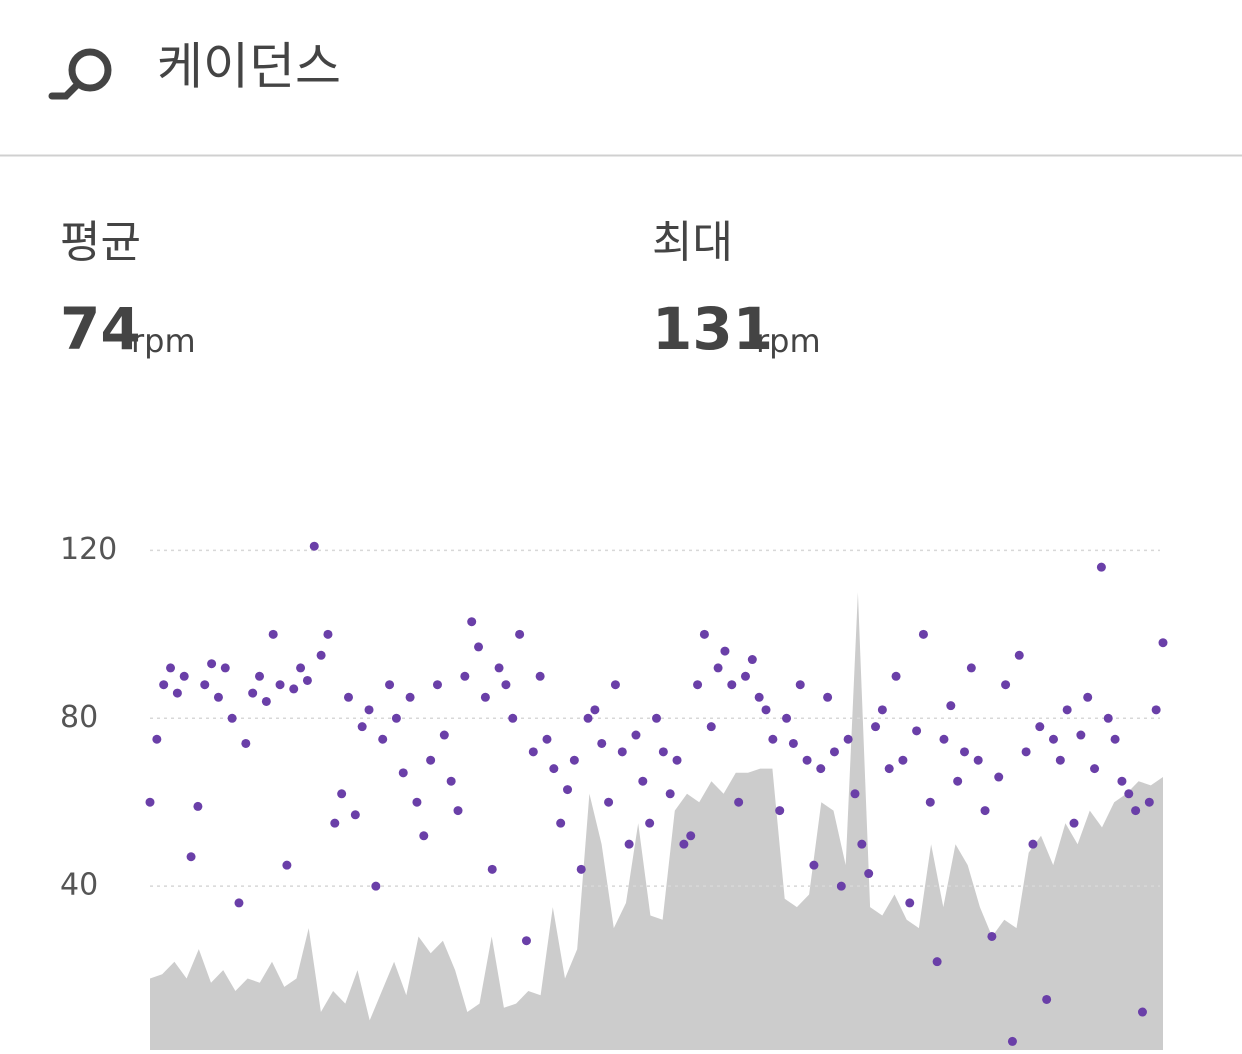 The image size is (1242, 1054). Describe the element at coordinates (79, 717) in the screenshot. I see `y-tick-label: 80` at that location.